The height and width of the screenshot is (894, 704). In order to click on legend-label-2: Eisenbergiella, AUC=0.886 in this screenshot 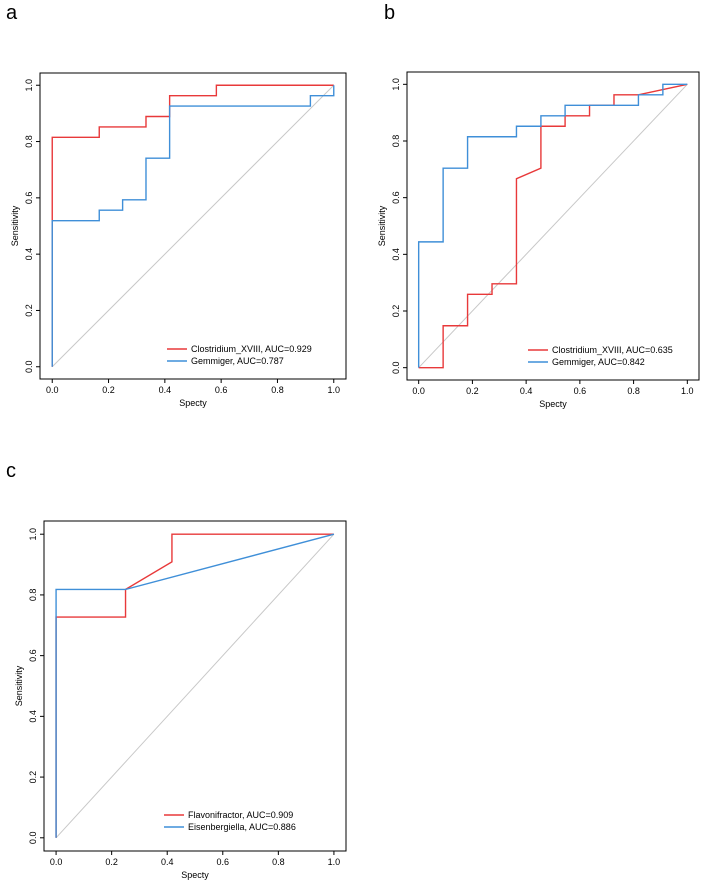, I will do `click(242, 827)`.